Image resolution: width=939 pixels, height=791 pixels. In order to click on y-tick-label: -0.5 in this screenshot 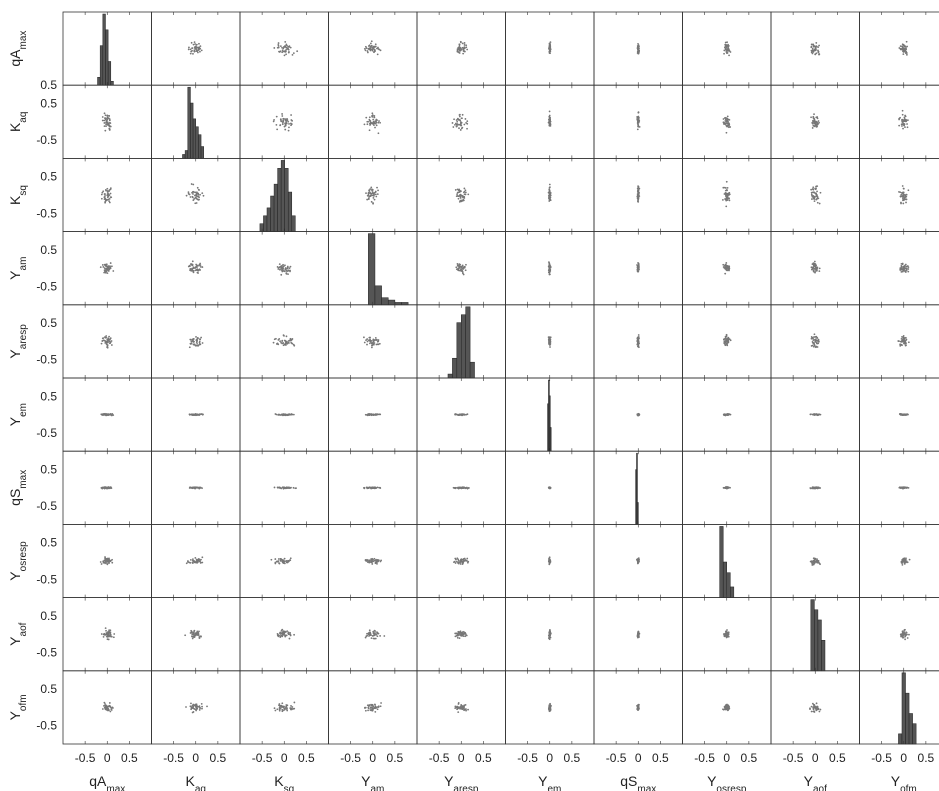, I will do `click(46, 213)`.